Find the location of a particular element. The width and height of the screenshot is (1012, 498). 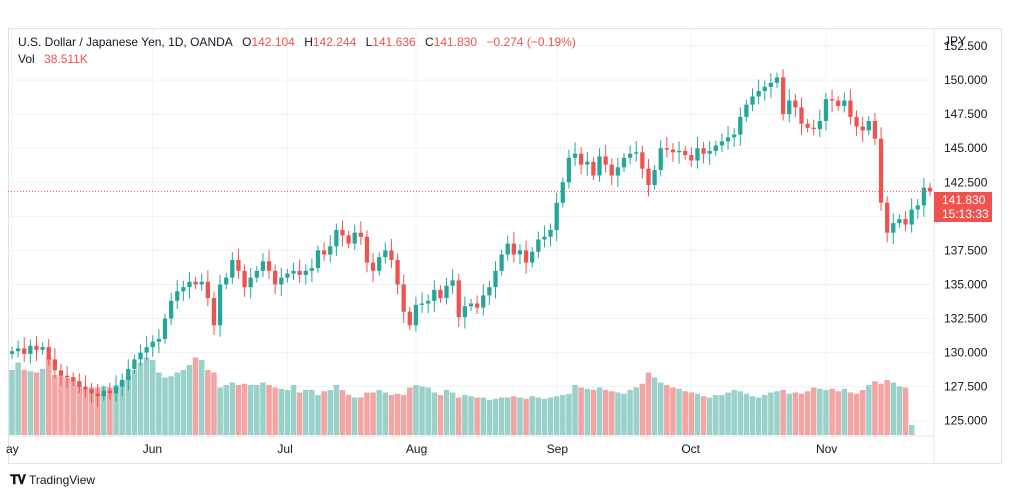

open-label: O is located at coordinates (247, 42).